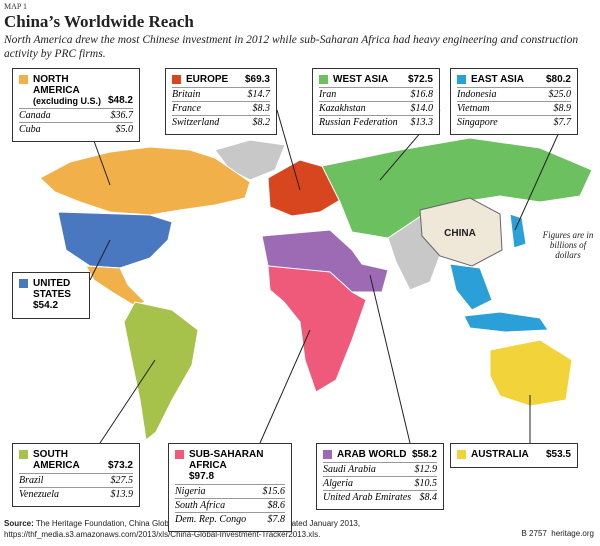 This screenshot has width=600, height=546. Describe the element at coordinates (471, 287) in the screenshot. I see `southeast-asia-land` at that location.